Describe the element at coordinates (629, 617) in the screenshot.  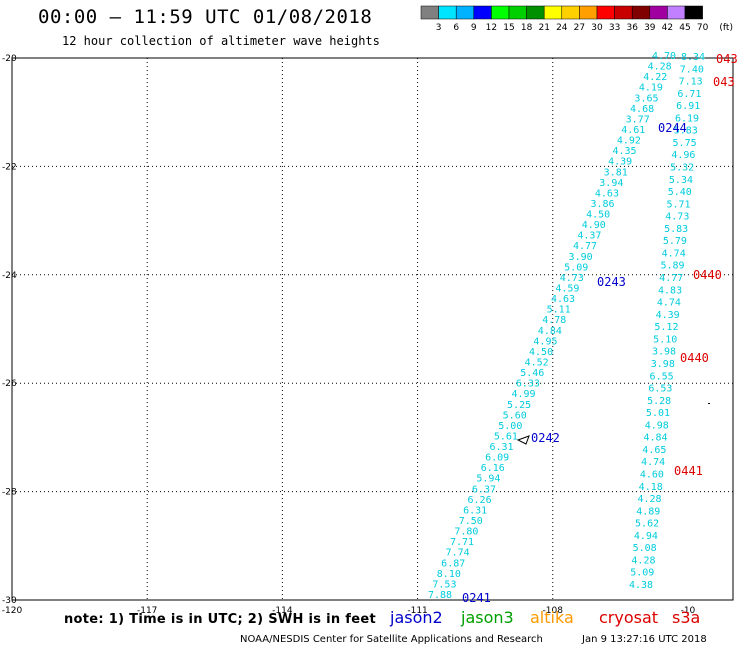
I see `legend-cryosat: cryosat` at that location.